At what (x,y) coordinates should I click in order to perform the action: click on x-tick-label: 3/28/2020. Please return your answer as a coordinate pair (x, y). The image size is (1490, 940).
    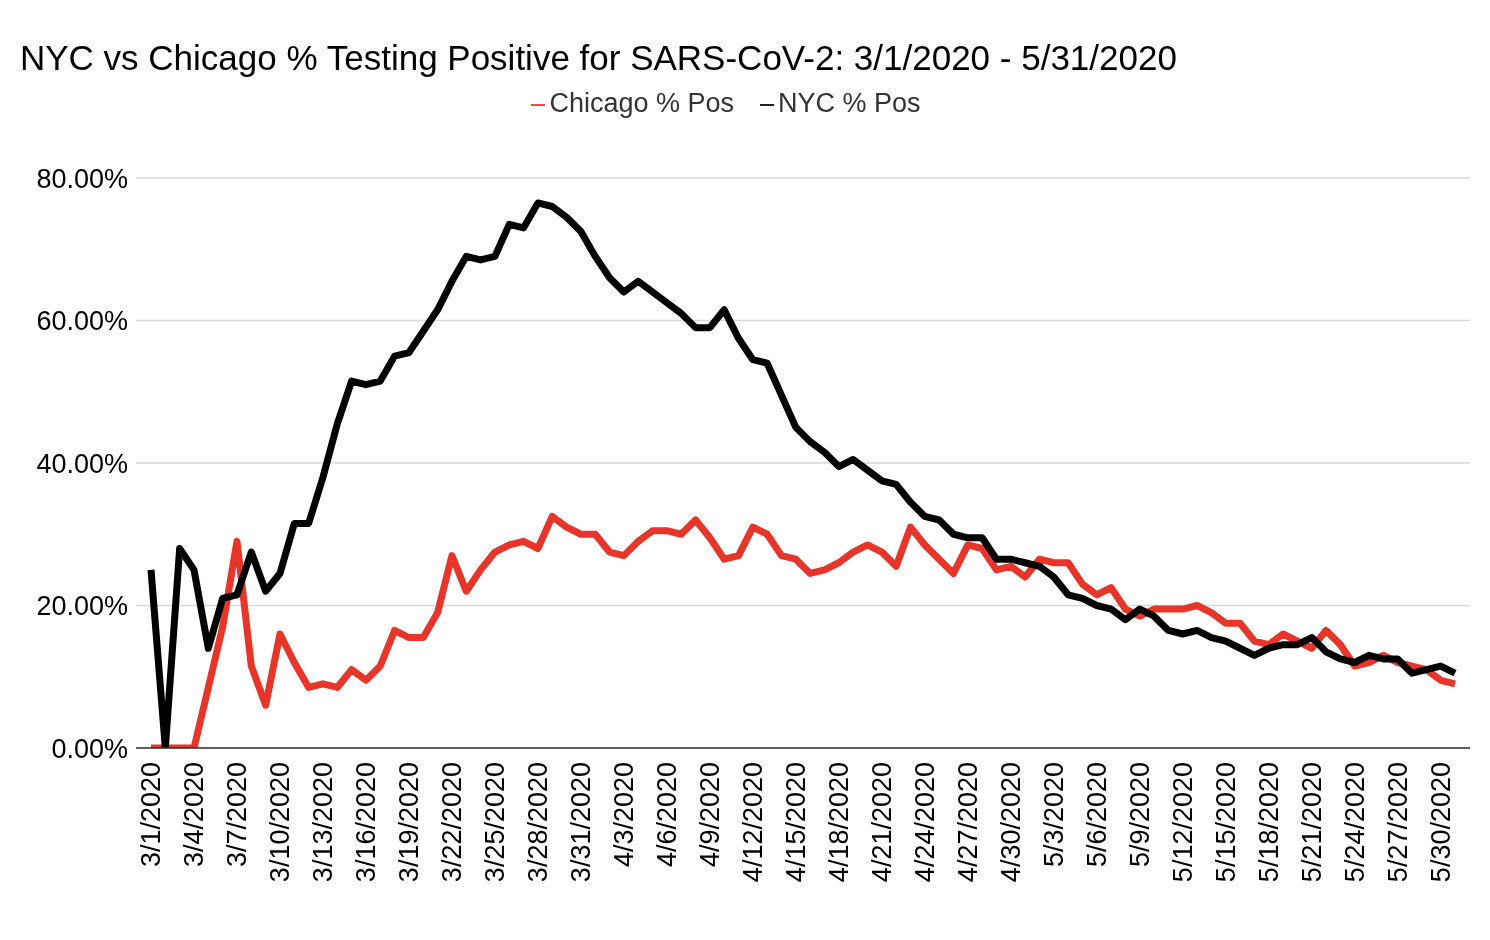
    Looking at the image, I should click on (537, 822).